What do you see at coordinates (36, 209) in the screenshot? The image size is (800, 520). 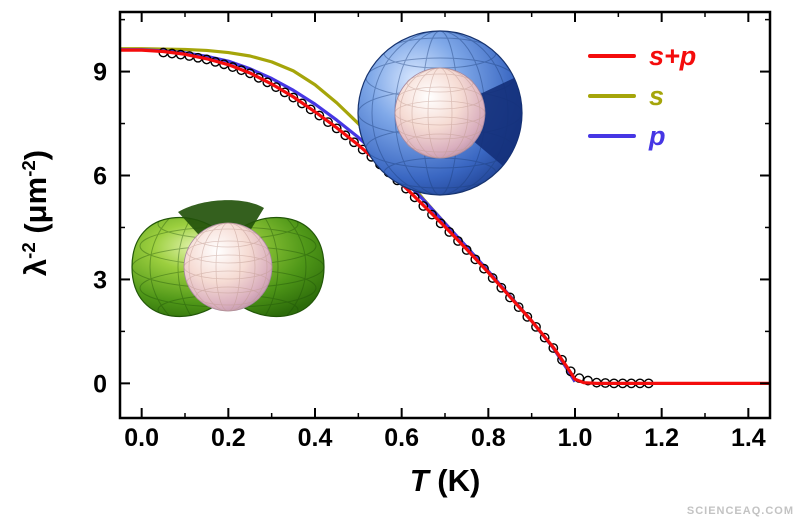 I see `axis-label-part: (μm` at bounding box center [36, 209].